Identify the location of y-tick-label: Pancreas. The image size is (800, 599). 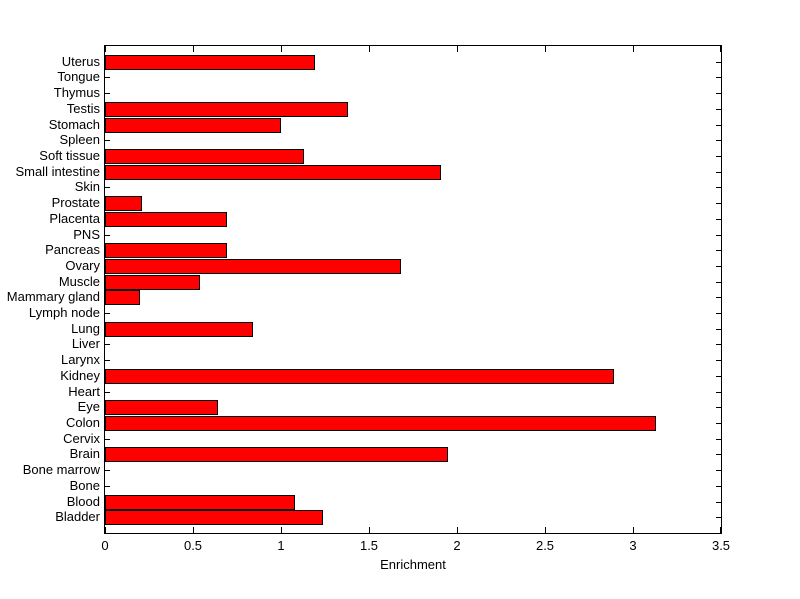
(72, 249).